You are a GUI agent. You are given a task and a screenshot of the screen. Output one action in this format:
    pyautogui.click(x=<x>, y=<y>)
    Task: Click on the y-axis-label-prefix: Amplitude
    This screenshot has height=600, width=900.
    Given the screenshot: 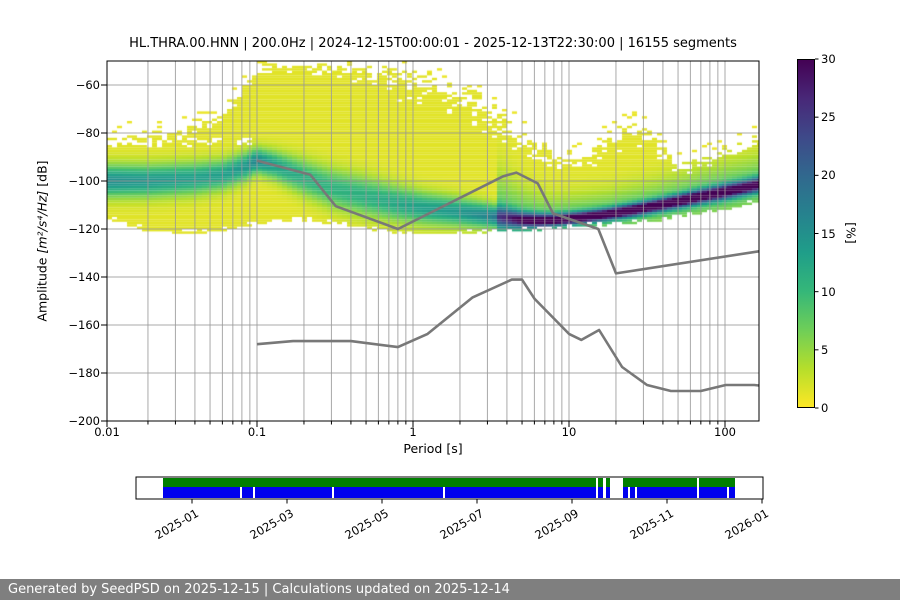 What is the action you would take?
    pyautogui.click(x=42, y=287)
    